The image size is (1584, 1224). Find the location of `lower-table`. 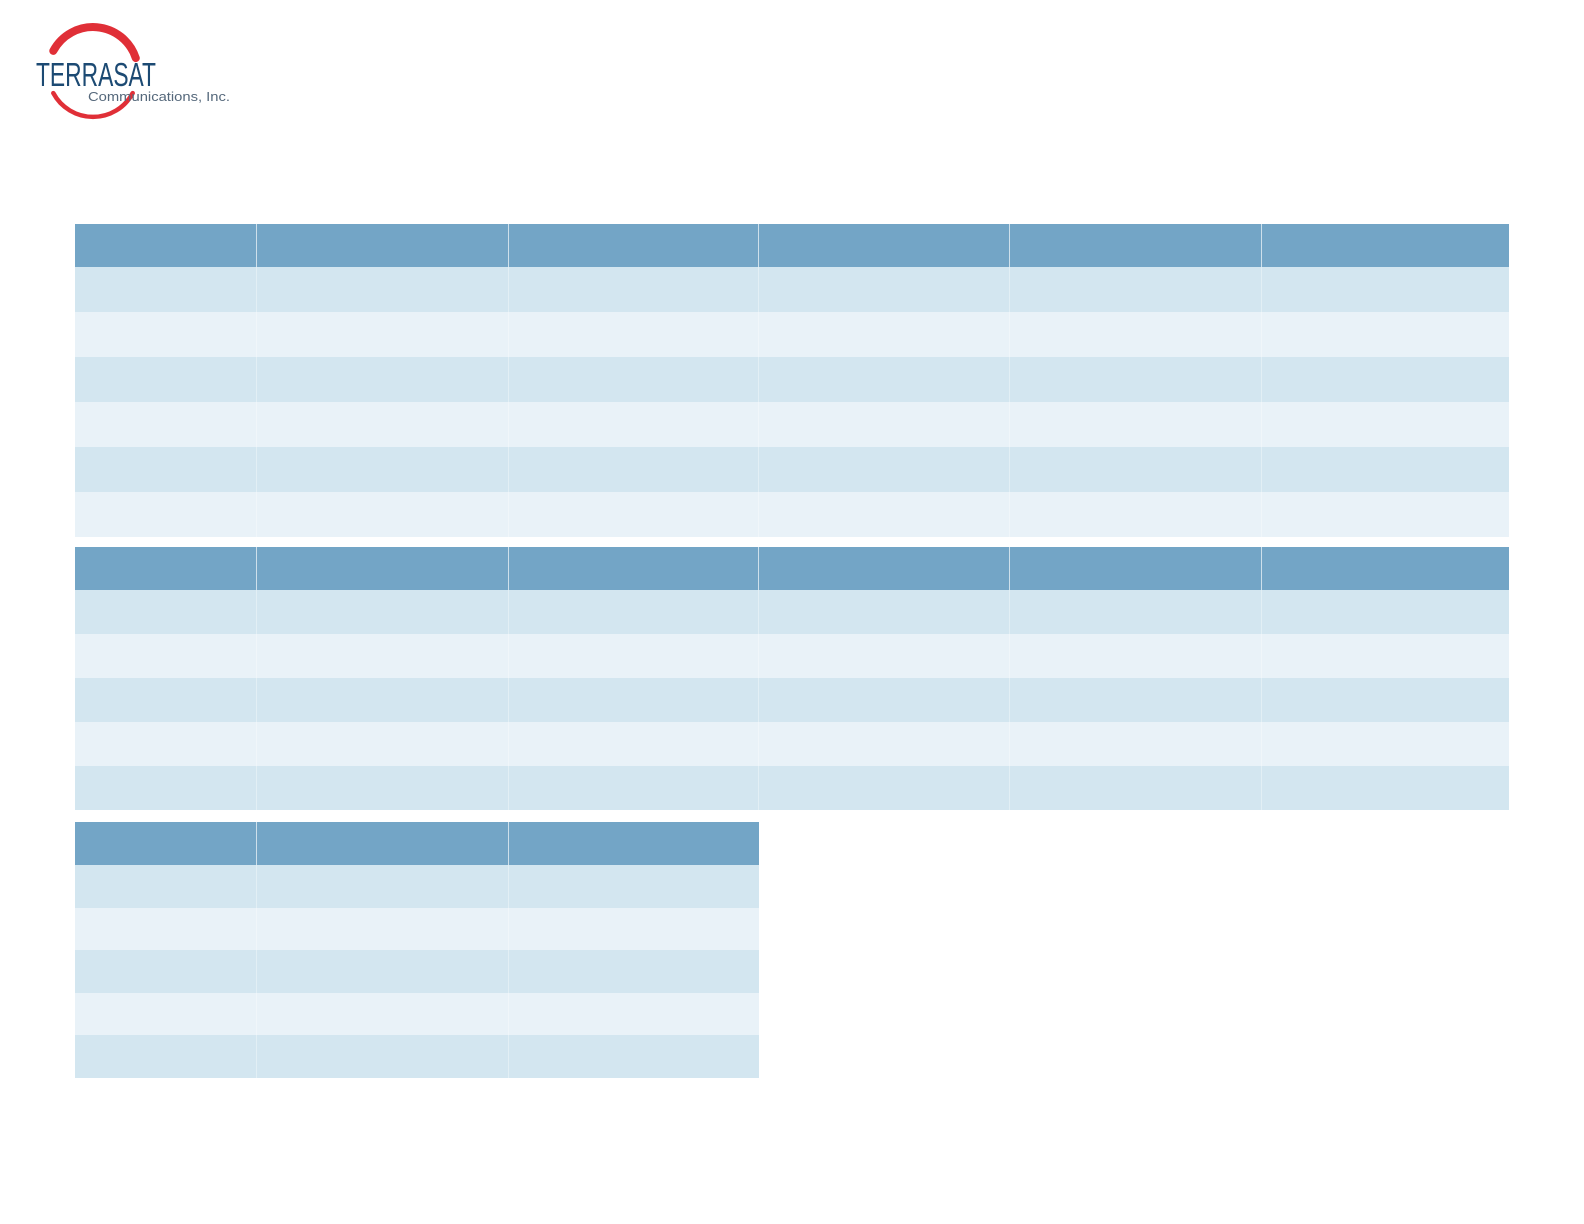

lower-table is located at coordinates (417, 950).